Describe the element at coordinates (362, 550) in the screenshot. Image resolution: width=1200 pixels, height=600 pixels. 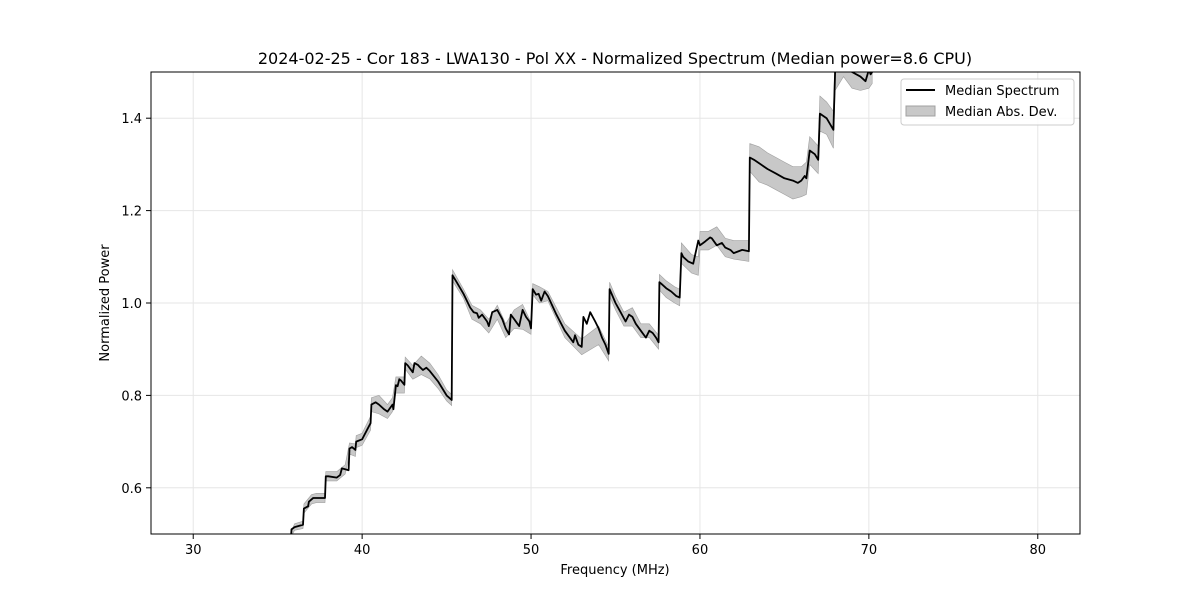
I see `x-tick-label: 40` at that location.